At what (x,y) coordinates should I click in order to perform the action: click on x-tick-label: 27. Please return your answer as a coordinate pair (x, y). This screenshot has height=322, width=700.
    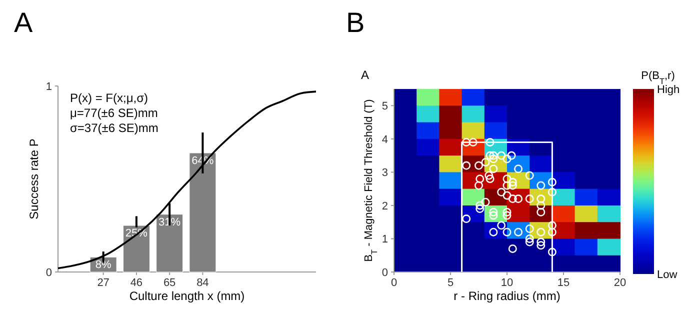
    Looking at the image, I should click on (103, 283).